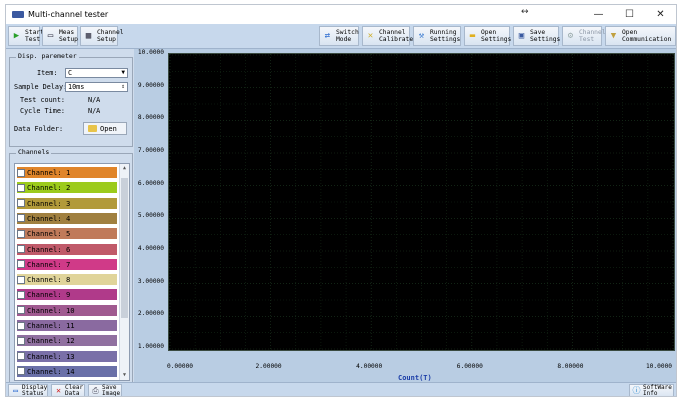 The image size is (682, 401). I want to click on open-settings-label: Open Settings, so click(496, 36).